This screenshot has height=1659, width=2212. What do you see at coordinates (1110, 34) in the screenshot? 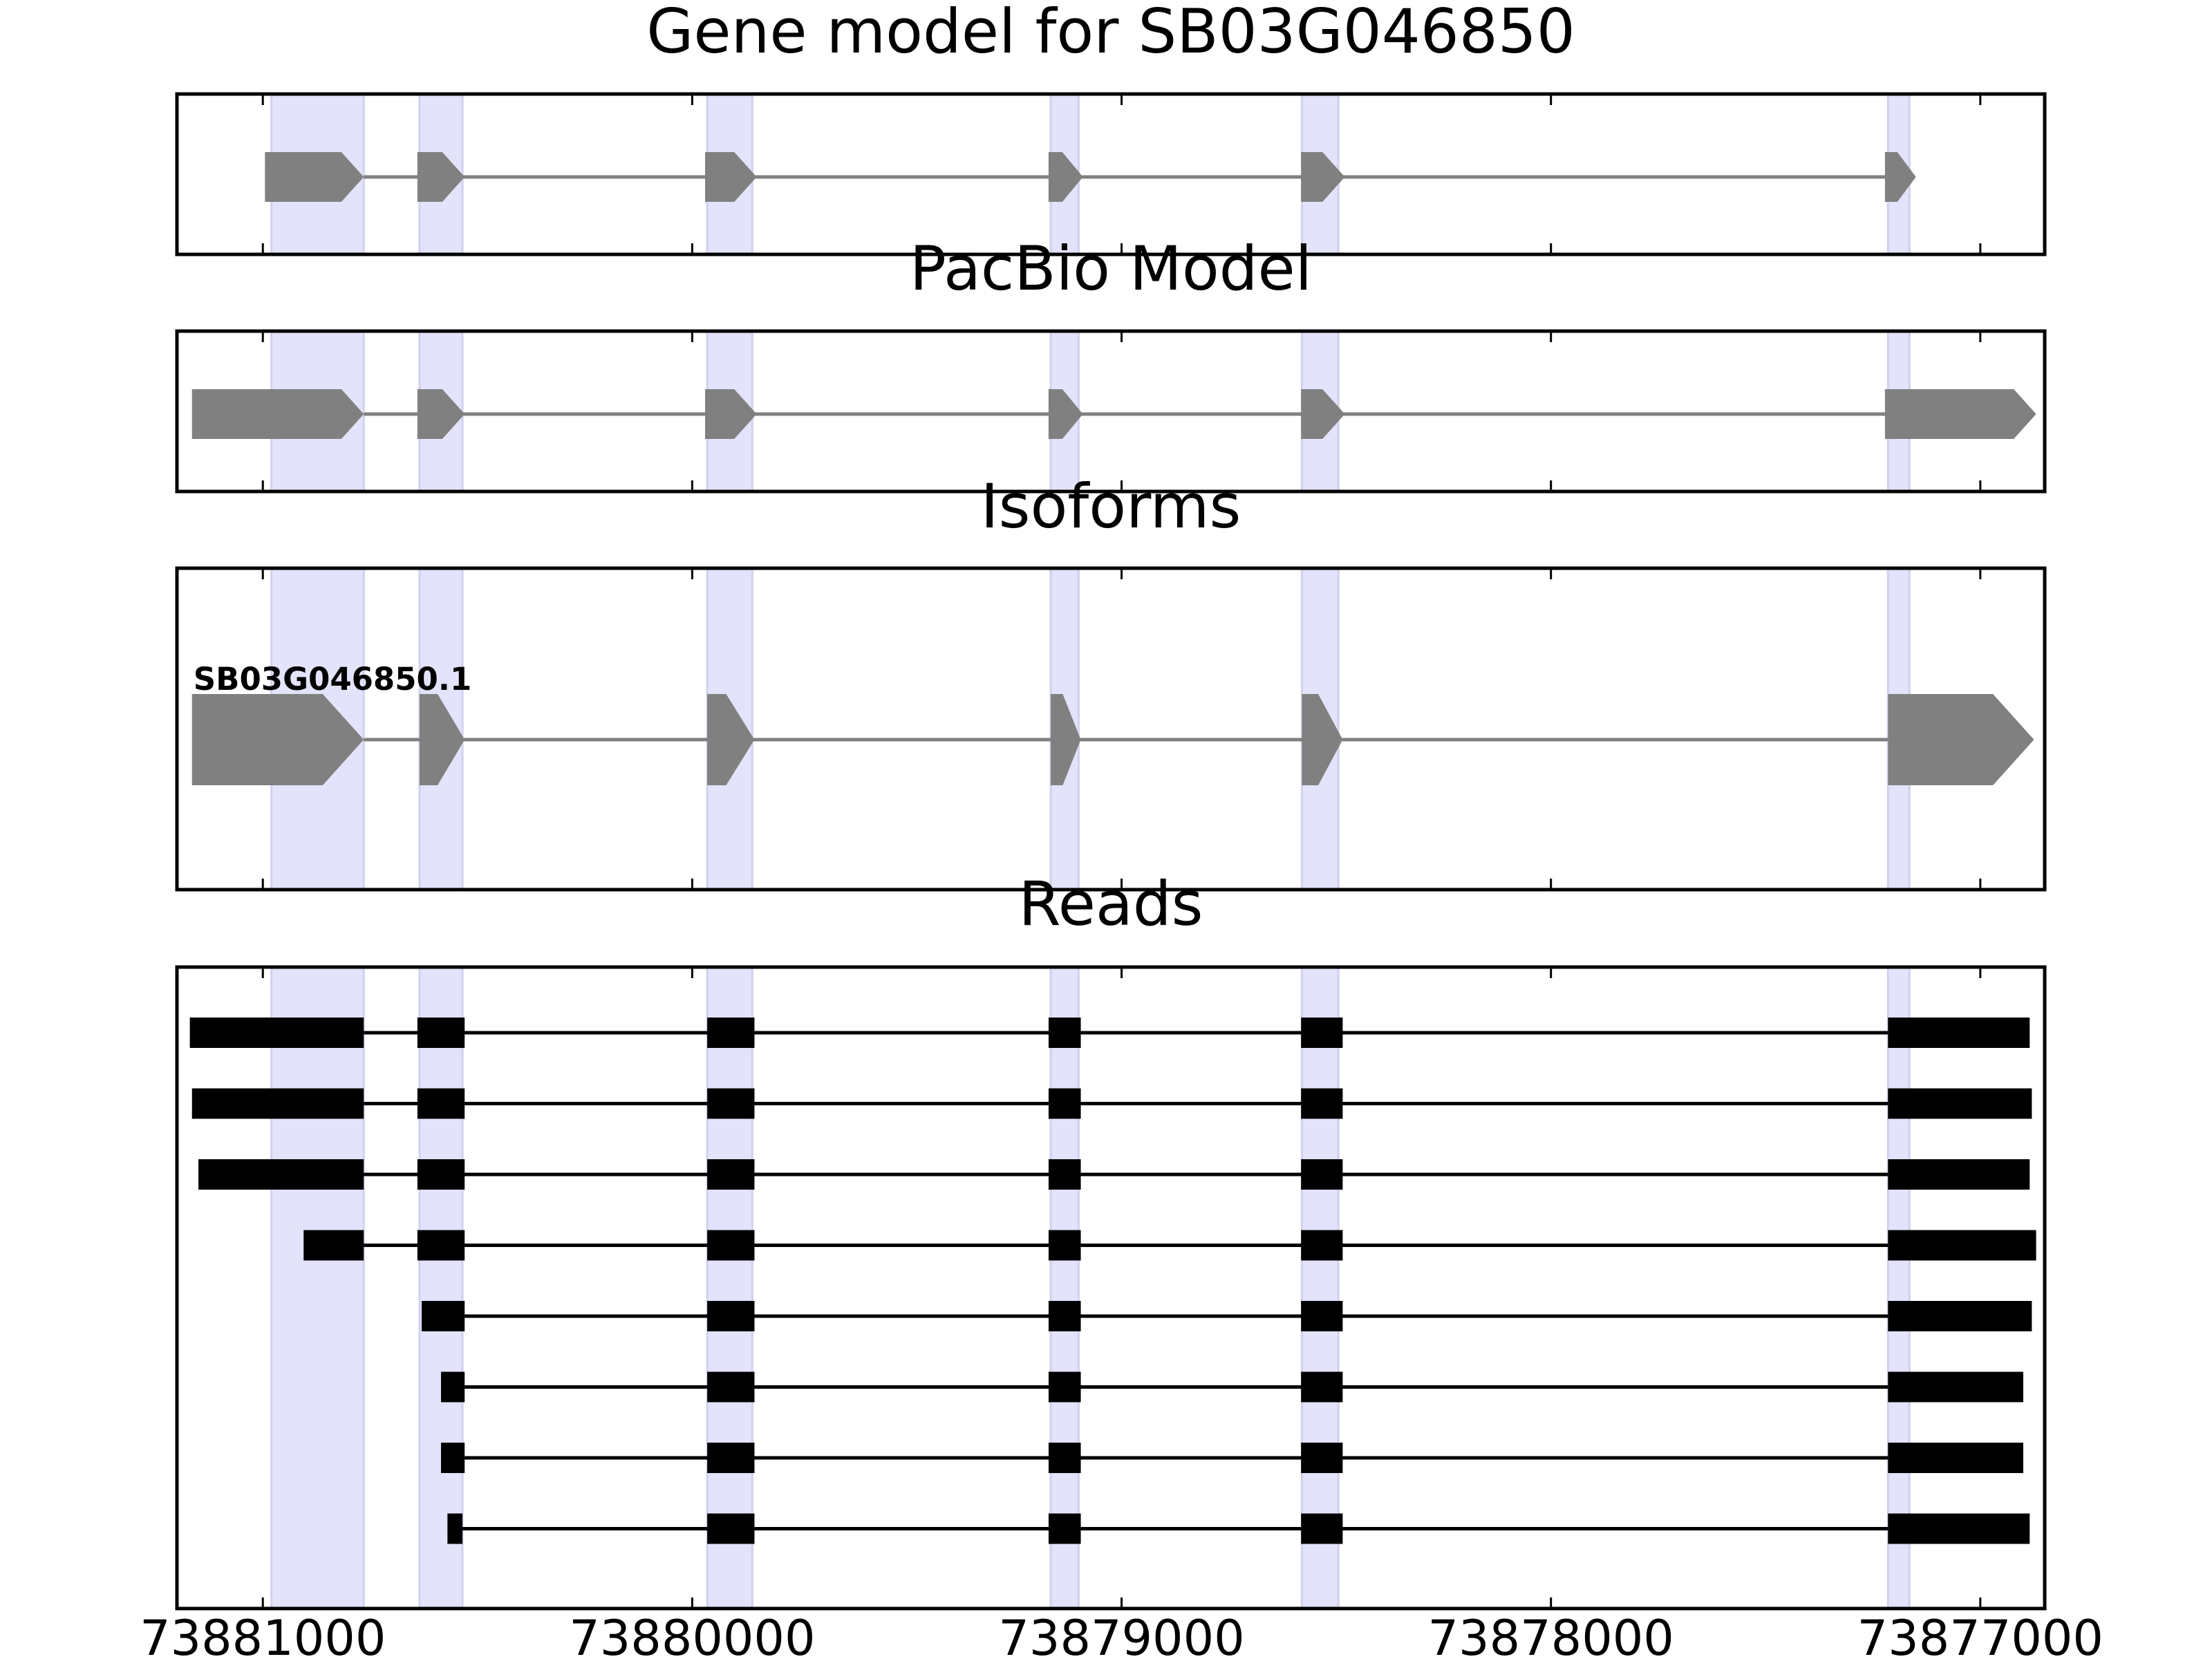
I see `panel-title: Gene model for SB03G046850` at bounding box center [1110, 34].